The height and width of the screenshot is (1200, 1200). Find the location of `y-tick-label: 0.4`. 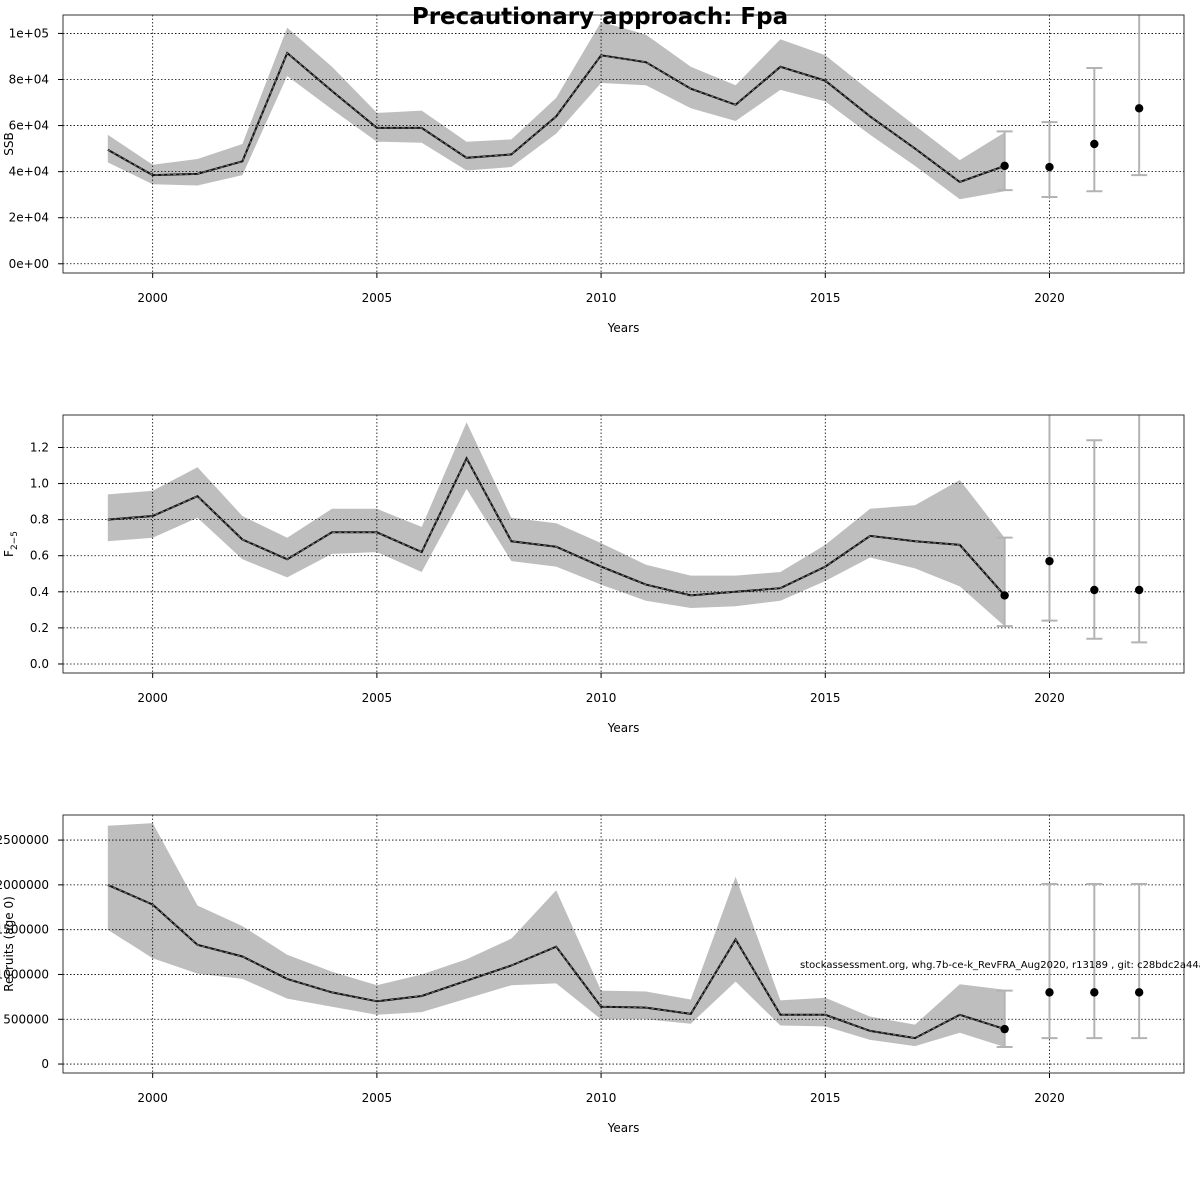

y-tick-label: 0.4 is located at coordinates (39, 592).